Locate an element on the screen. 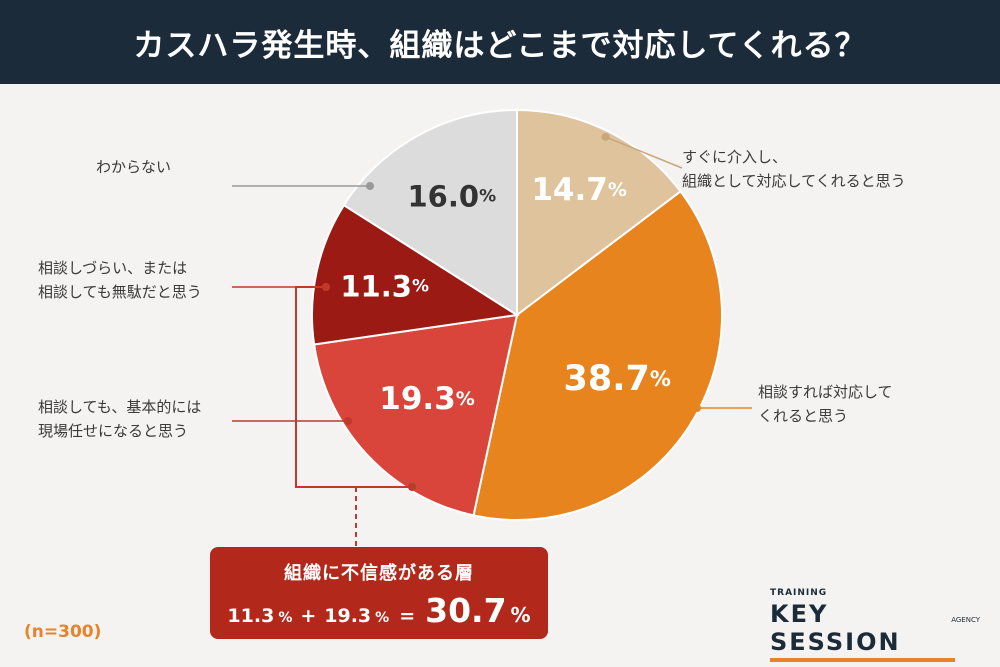 The image size is (1000, 667). page-title: カスハラ発生時、組織はどこまで対応してくれる？ is located at coordinates (500, 45).